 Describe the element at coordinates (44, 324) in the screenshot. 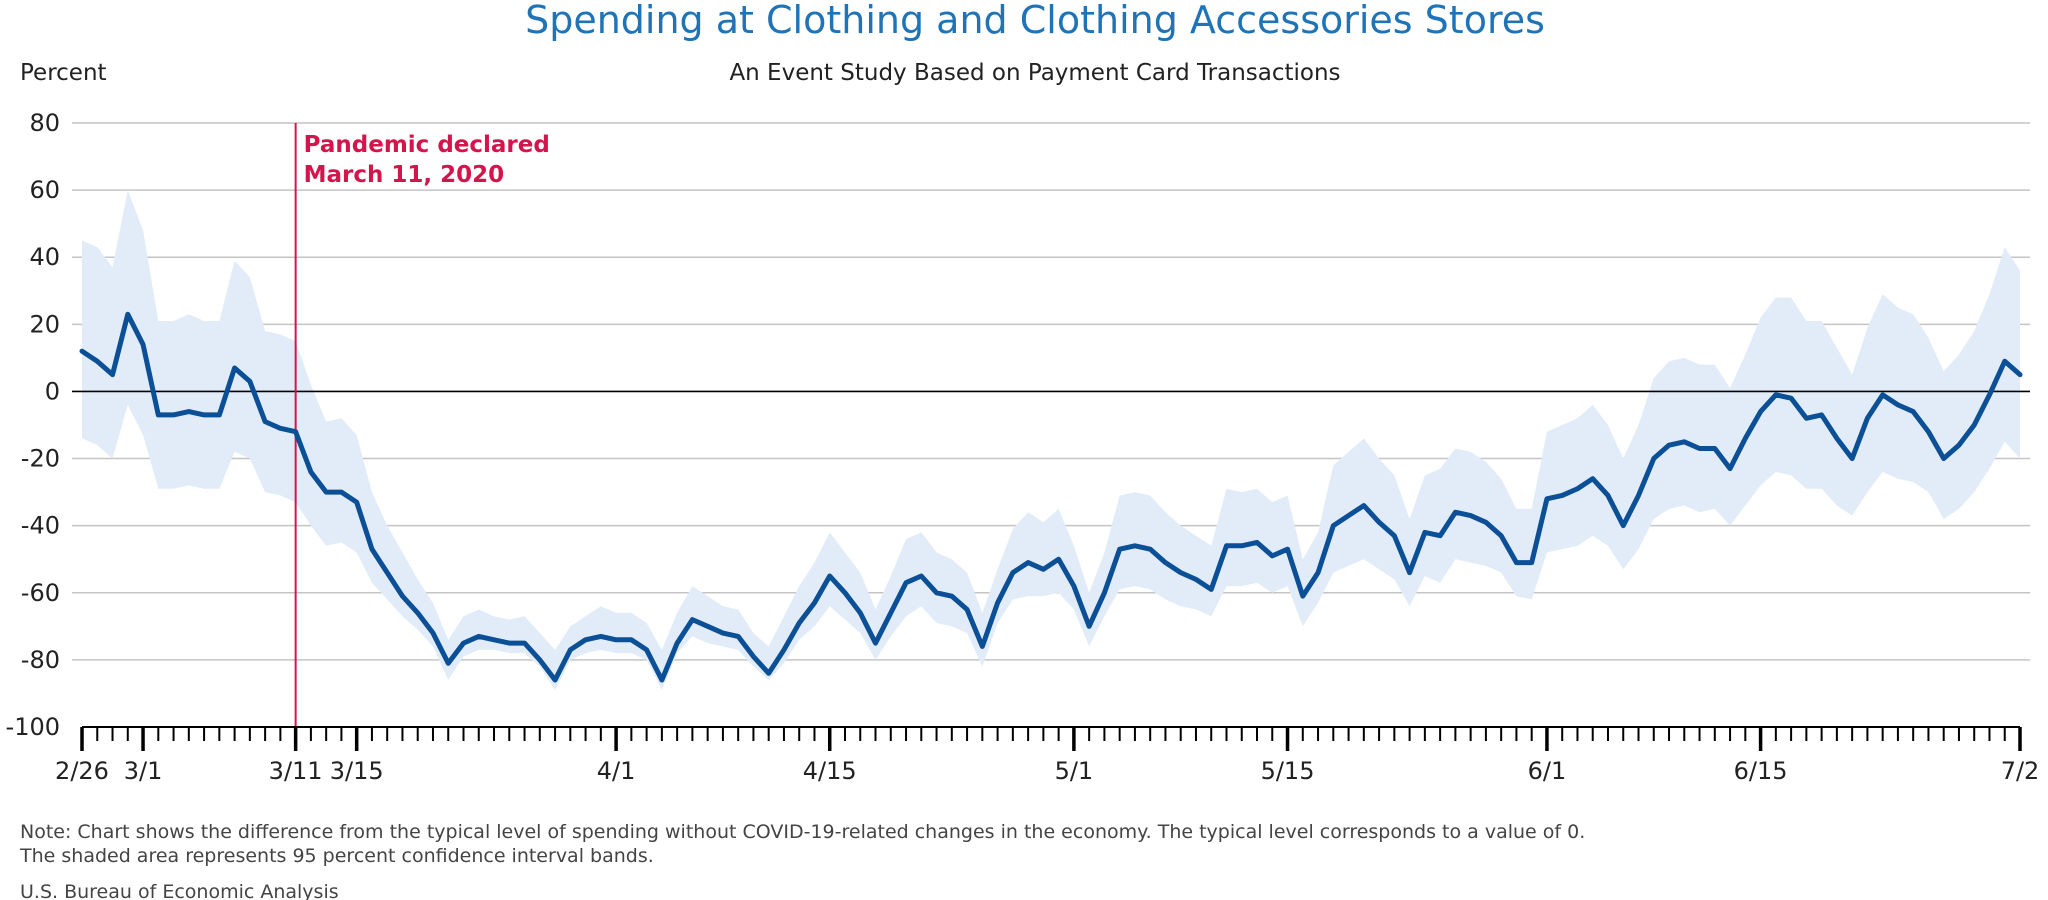

I see `y-tick-label: 20` at that location.